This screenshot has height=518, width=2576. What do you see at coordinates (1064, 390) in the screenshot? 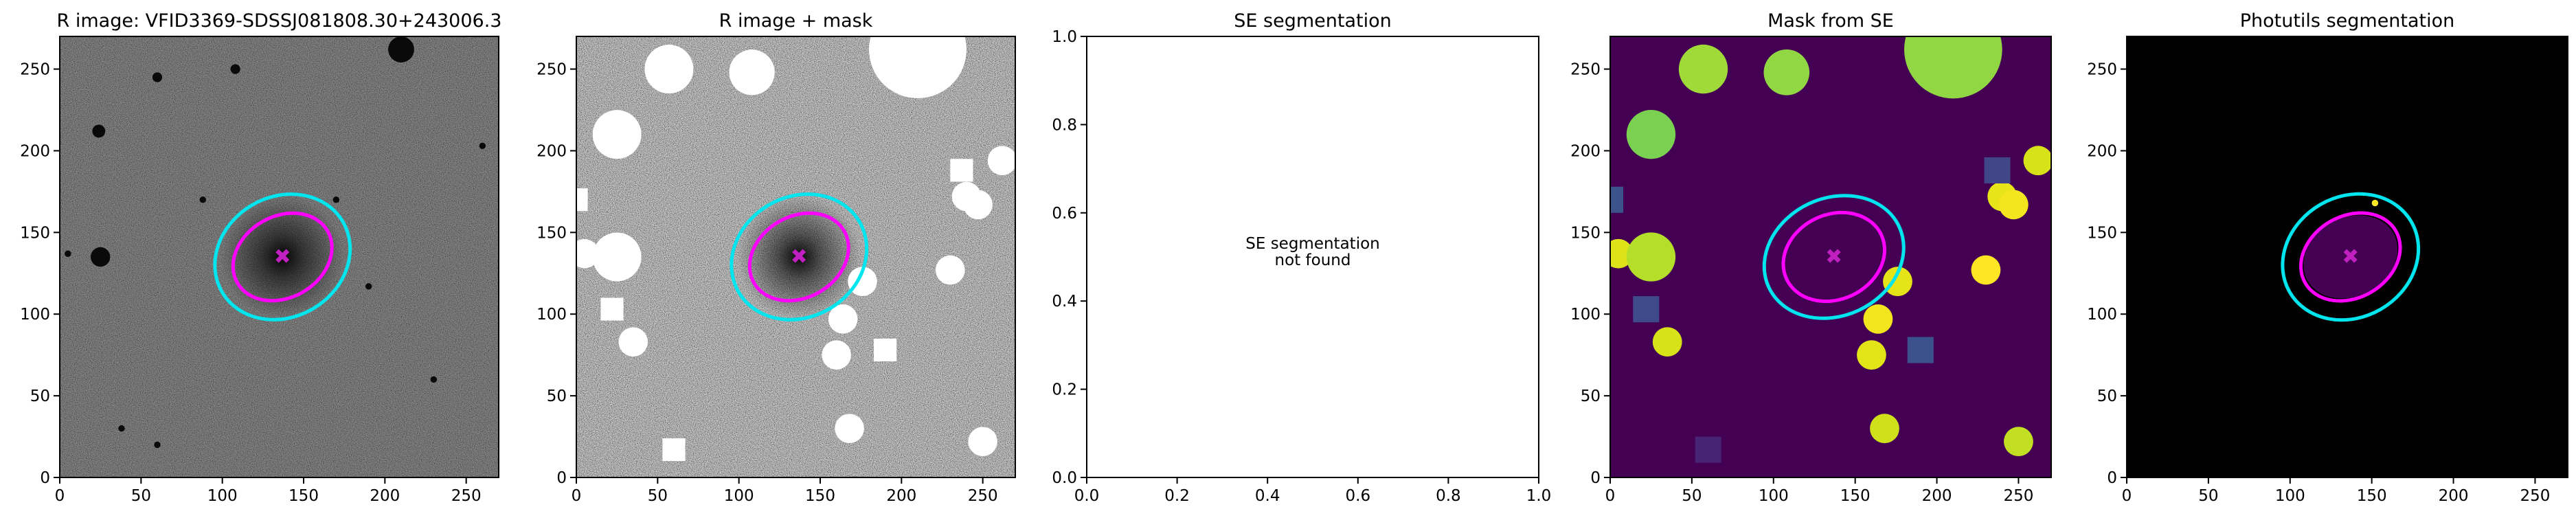
I see `y-tick-label: 0.2` at bounding box center [1064, 390].